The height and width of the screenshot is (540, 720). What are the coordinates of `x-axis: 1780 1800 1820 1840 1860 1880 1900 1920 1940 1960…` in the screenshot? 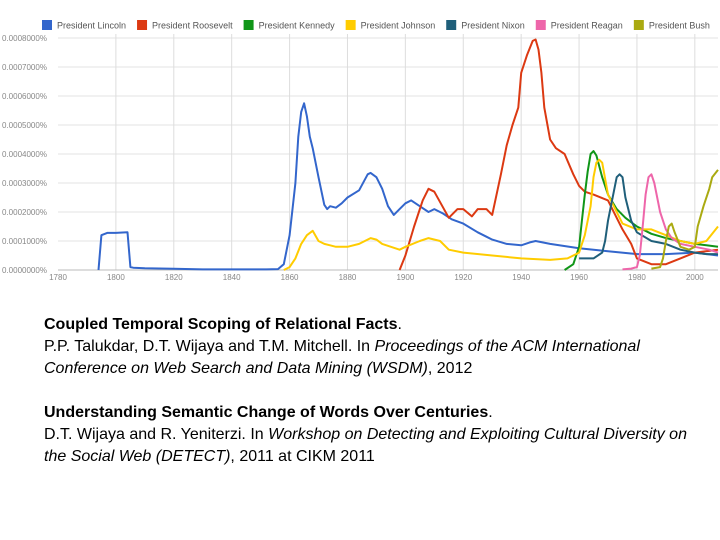 It's located at (376, 277).